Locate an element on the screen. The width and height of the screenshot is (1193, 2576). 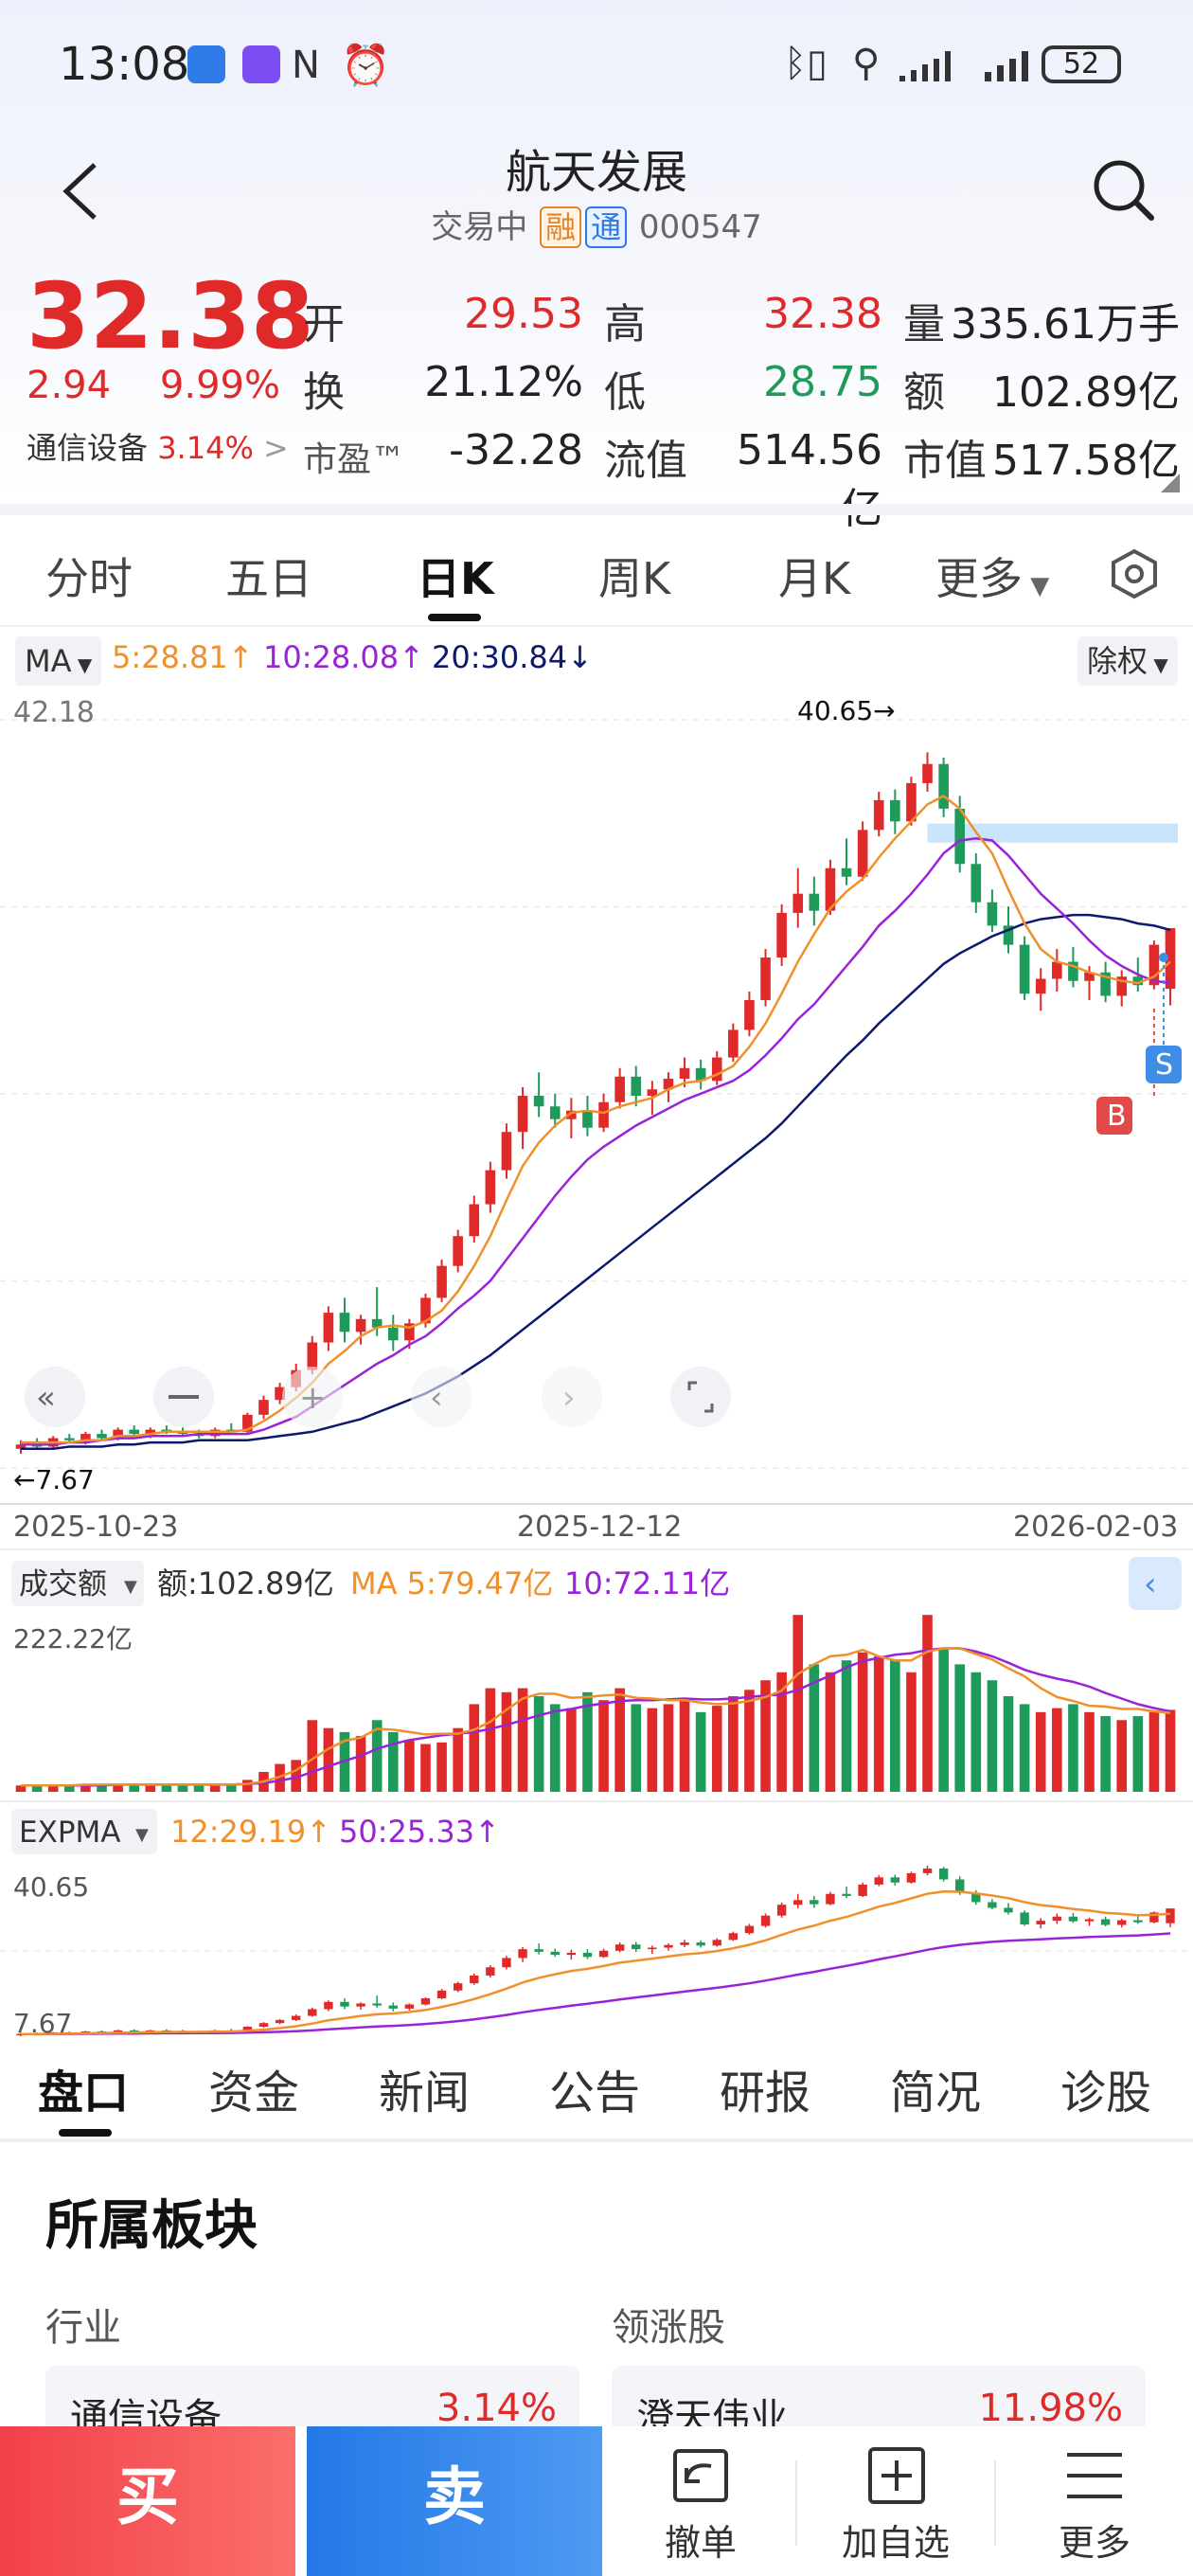
cancel-order-button: 撤单 is located at coordinates (700, 2500).